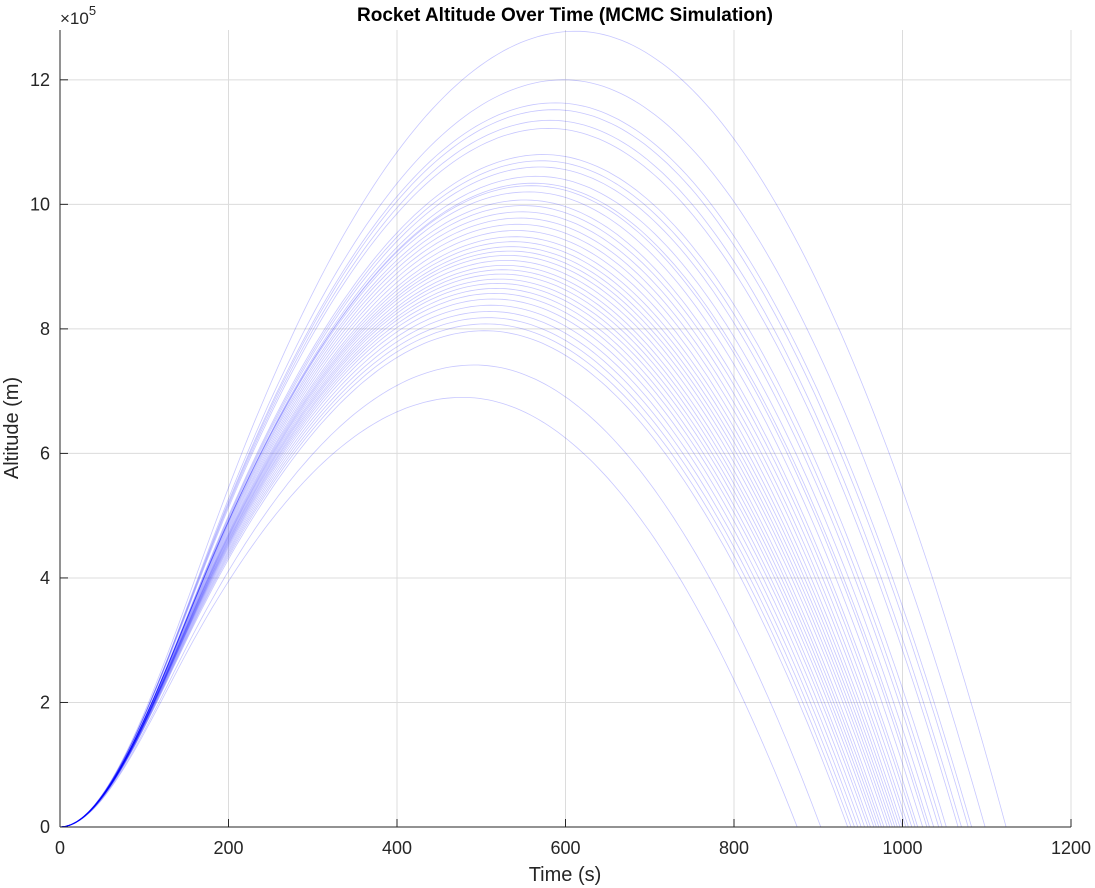 This screenshot has width=1095, height=888. Describe the element at coordinates (45, 329) in the screenshot. I see `y-tick-label: 8` at that location.